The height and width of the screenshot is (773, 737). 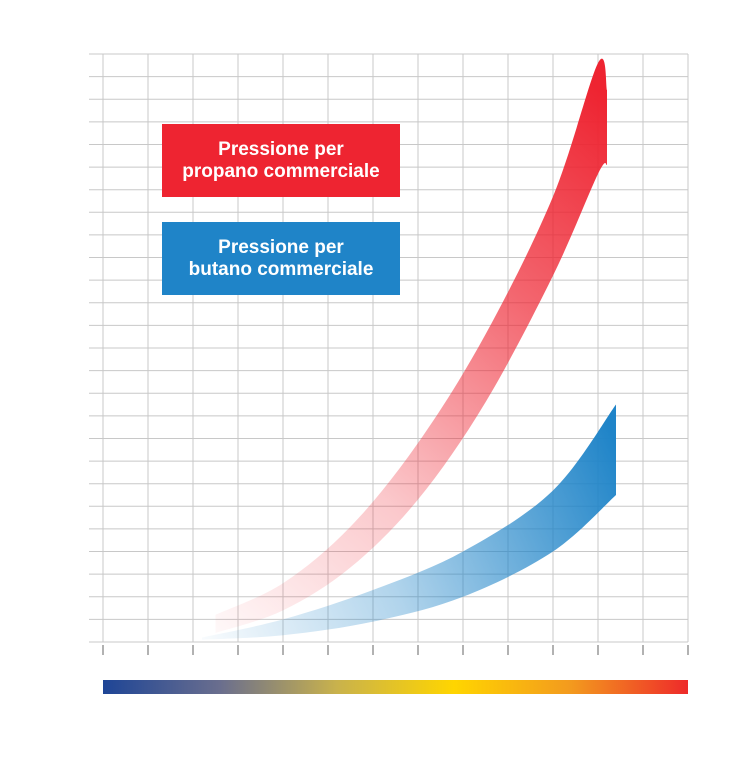 What do you see at coordinates (395, 687) in the screenshot?
I see `temperature-color-bar` at bounding box center [395, 687].